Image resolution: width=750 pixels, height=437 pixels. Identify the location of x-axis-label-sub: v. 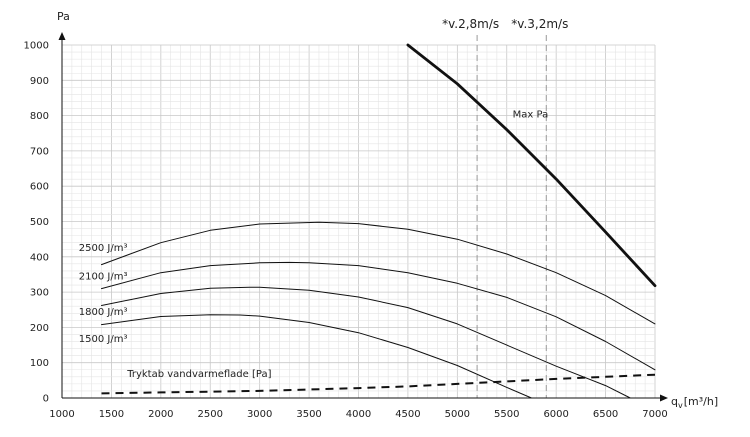
(680, 405).